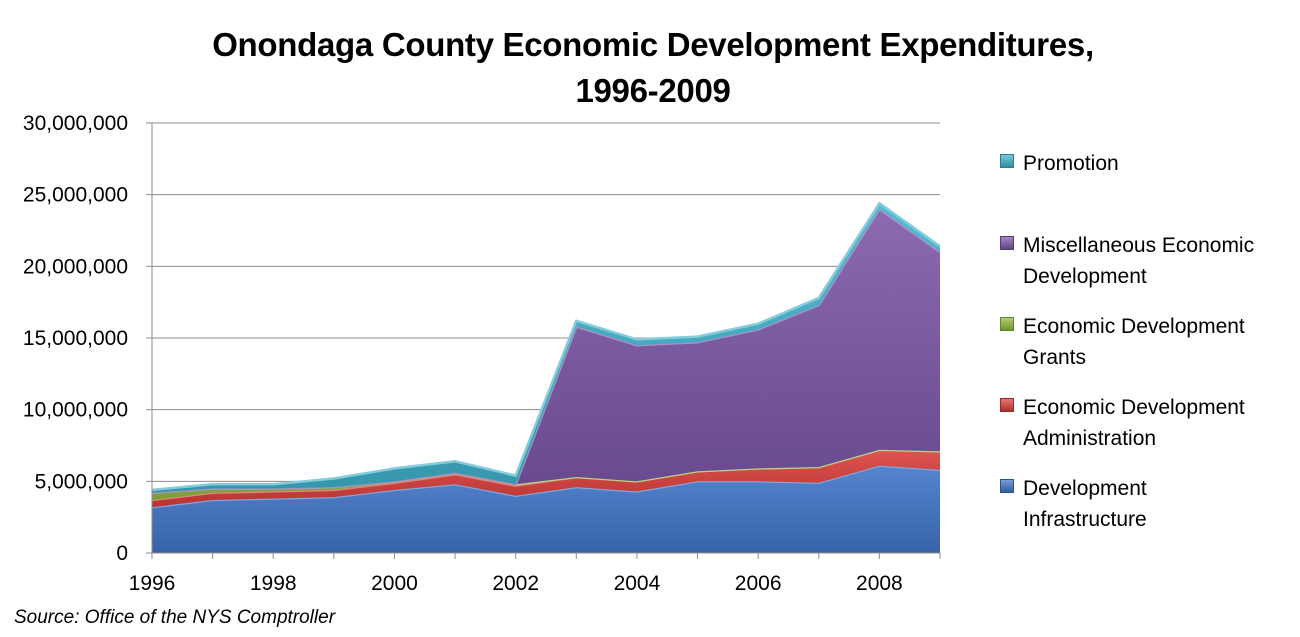 This screenshot has width=1300, height=637. I want to click on y-tick-label: 30,000,000, so click(75, 123).